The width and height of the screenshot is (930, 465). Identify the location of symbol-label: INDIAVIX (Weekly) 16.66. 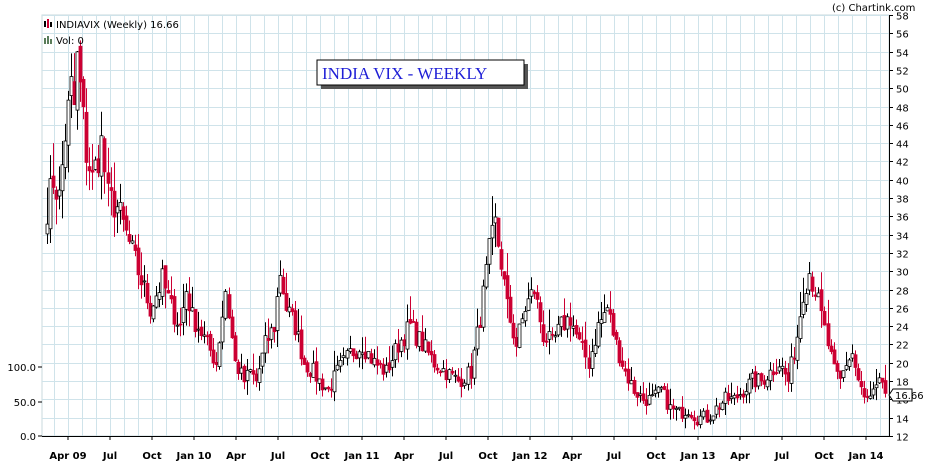
(117, 25).